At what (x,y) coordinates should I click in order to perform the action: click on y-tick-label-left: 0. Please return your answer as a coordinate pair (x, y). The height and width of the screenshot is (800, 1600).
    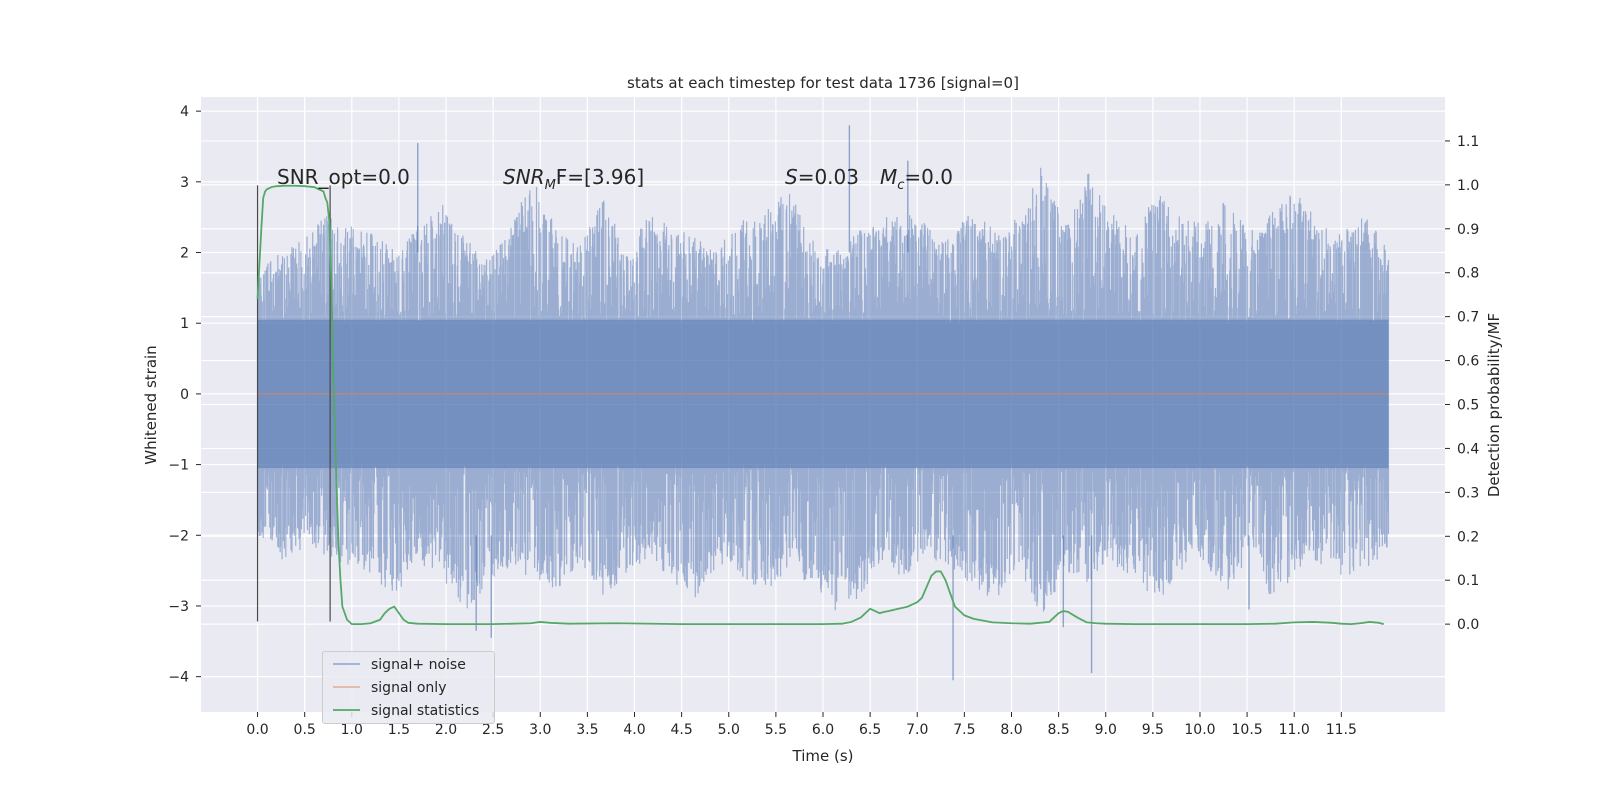
    Looking at the image, I should click on (184, 395).